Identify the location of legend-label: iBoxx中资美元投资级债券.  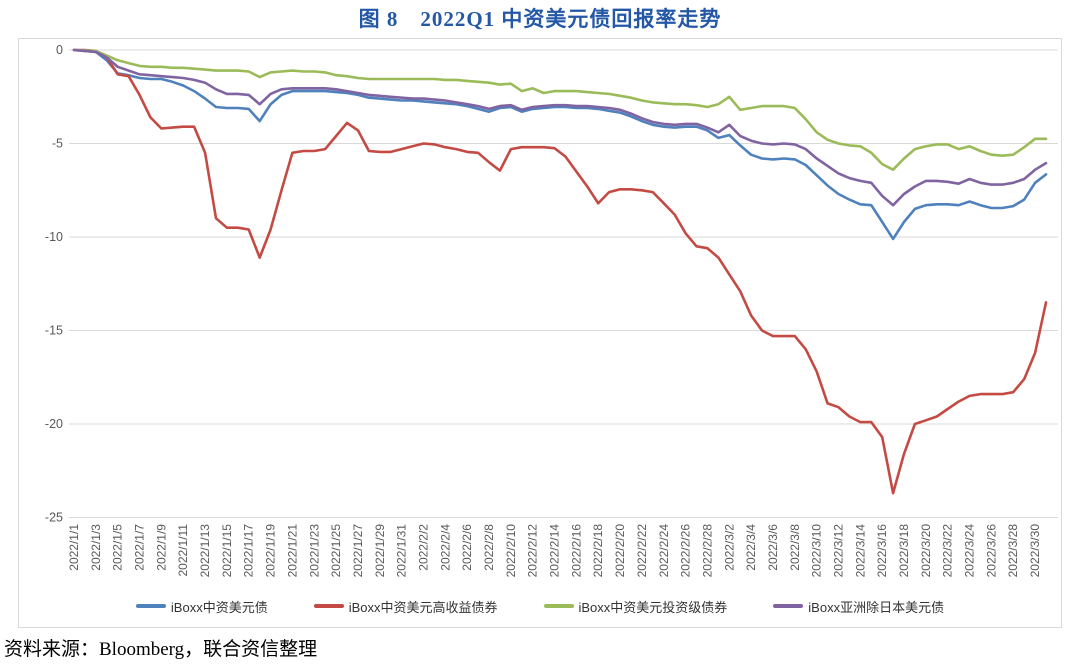
(653, 607).